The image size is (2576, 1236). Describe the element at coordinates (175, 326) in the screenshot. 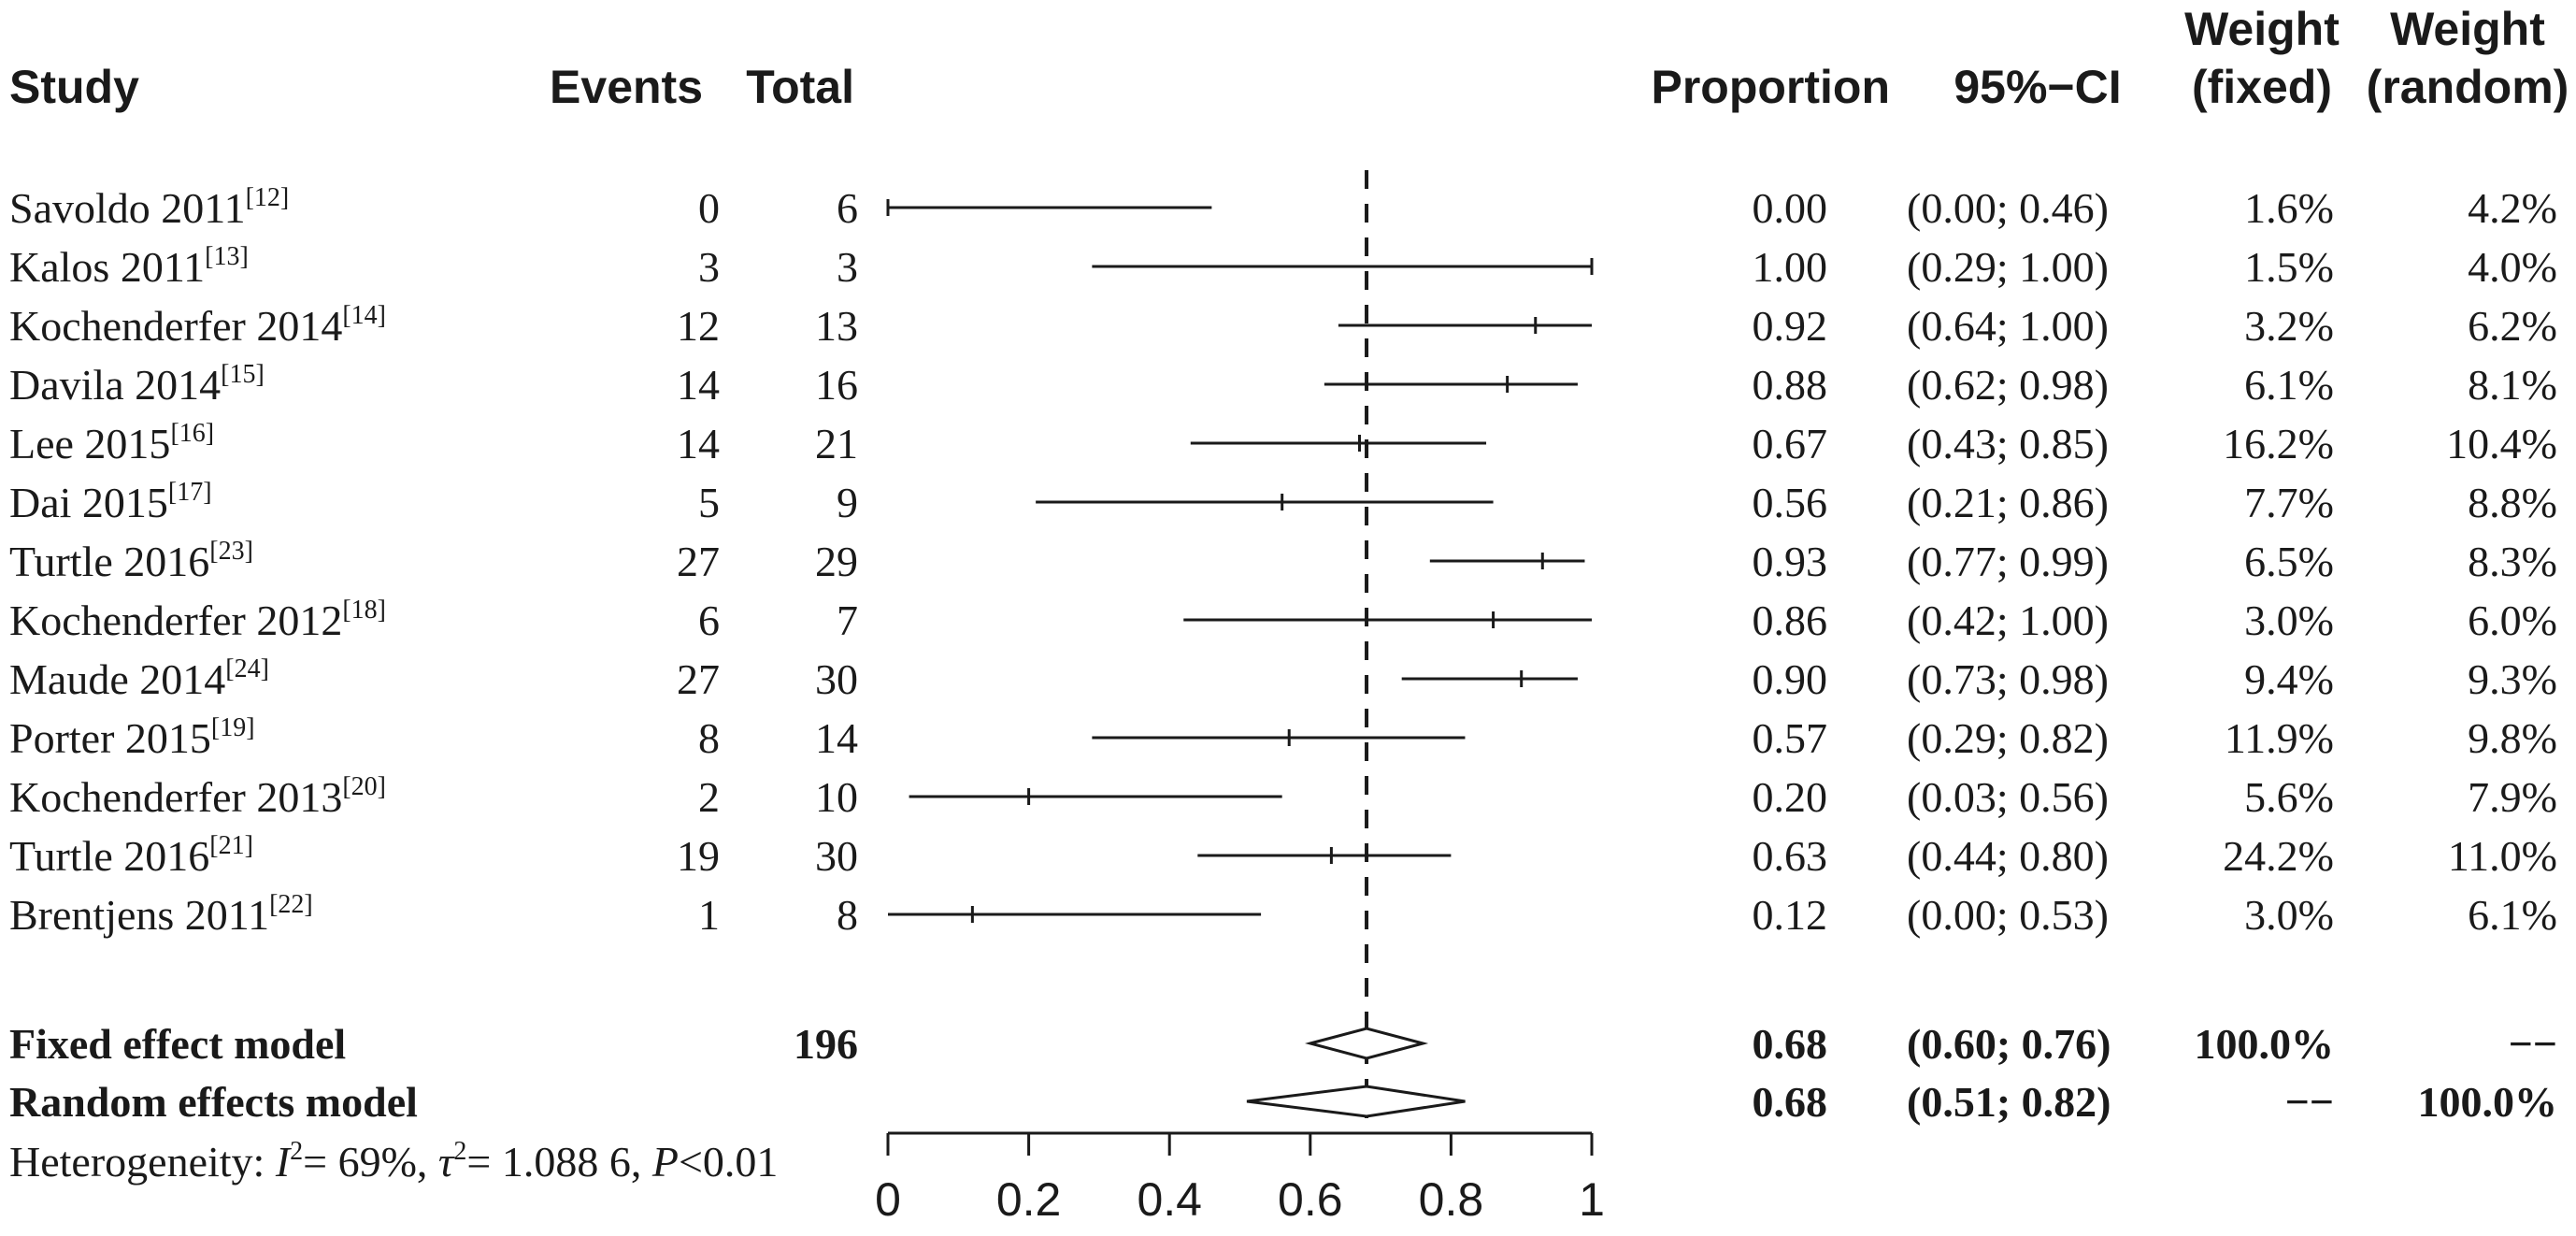

I see `study-name-text: Kochenderfer 2014` at that location.